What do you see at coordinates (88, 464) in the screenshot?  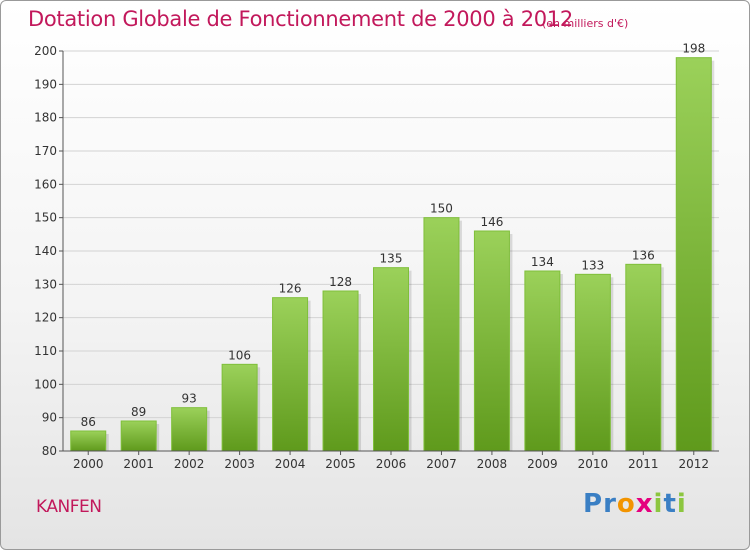 I see `x-tick-label: 2000` at bounding box center [88, 464].